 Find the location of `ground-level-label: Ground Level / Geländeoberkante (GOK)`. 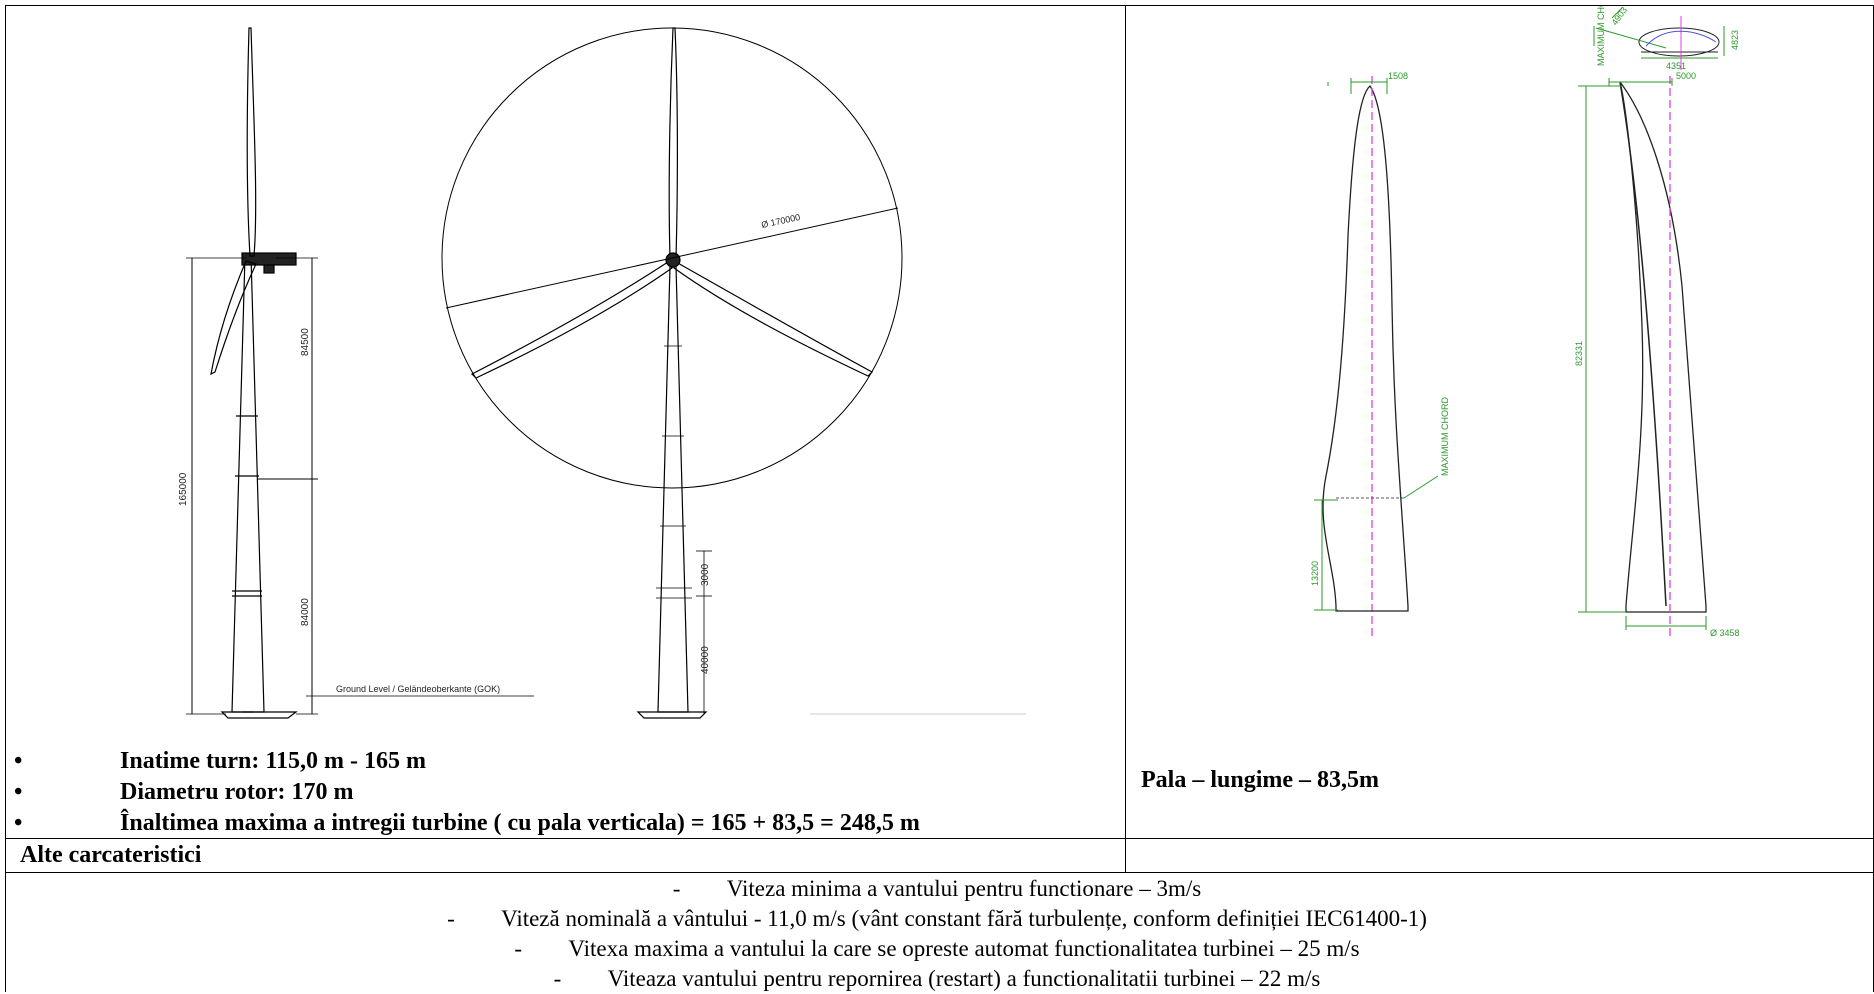

ground-level-label: Ground Level / Geländeoberkante (GOK) is located at coordinates (418, 689).